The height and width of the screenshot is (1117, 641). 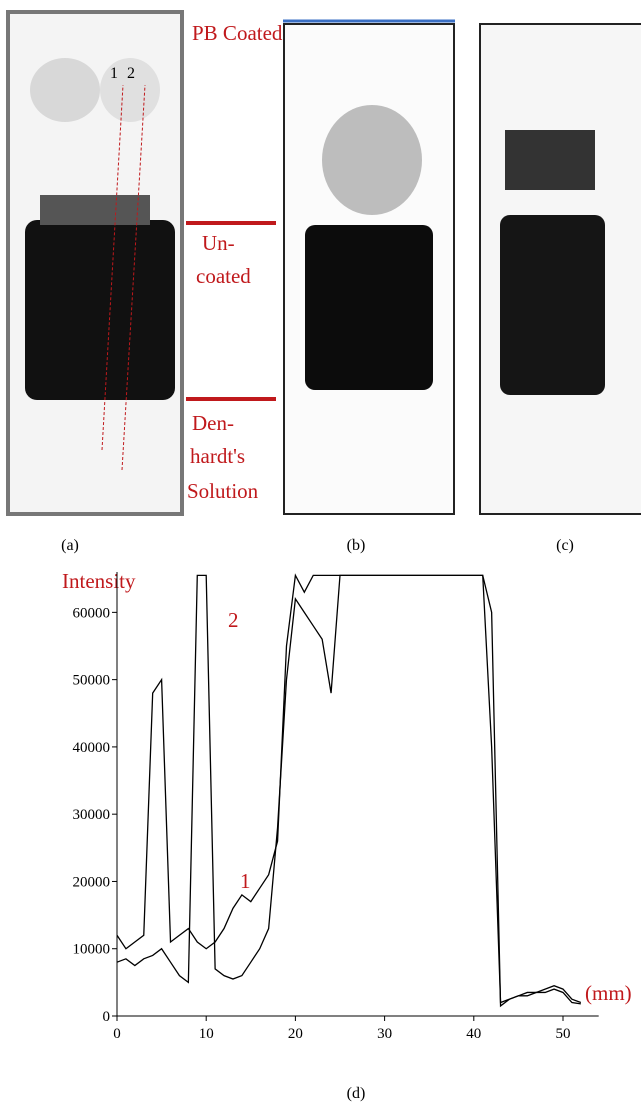 I want to click on y-tick-label: 60000, so click(x=92, y=613).